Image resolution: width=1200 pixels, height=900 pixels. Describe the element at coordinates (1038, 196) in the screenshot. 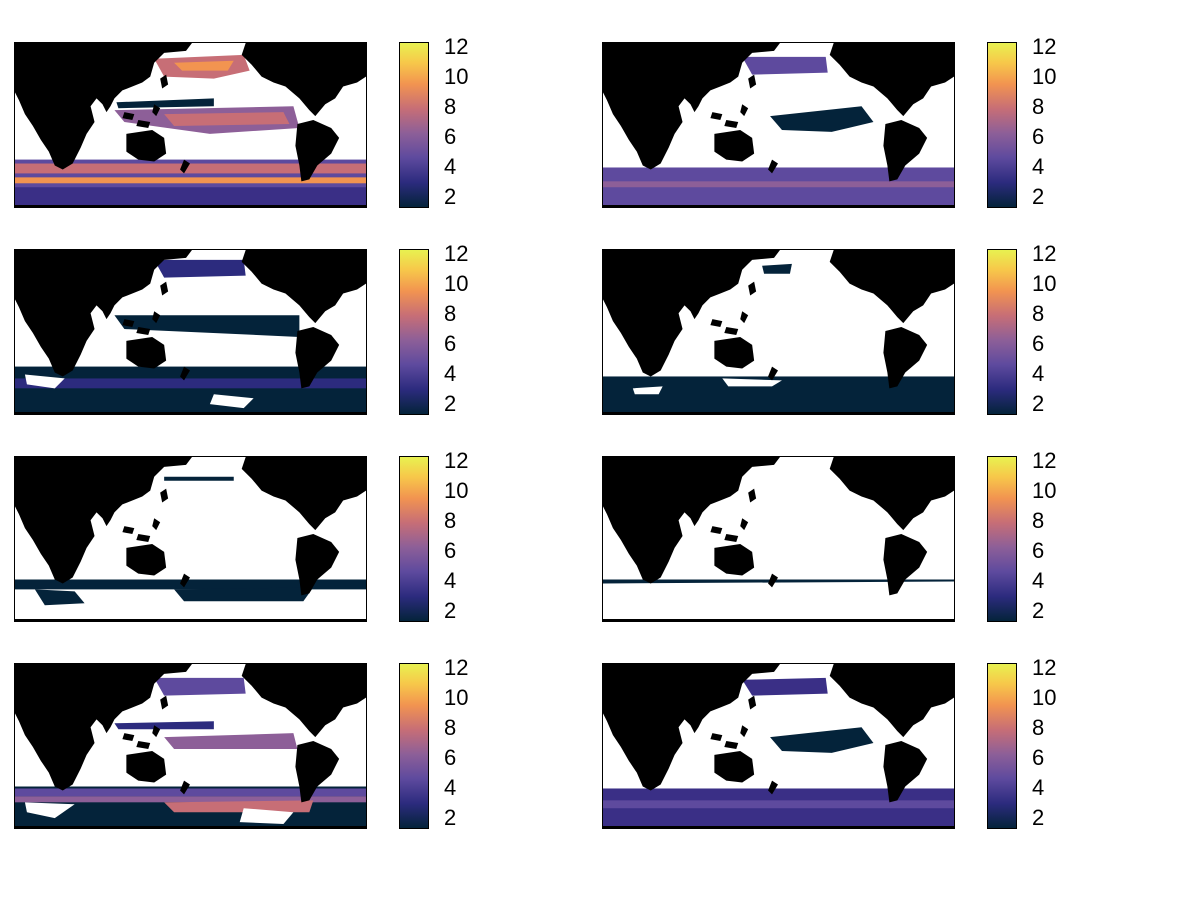

I see `cbar2-tick-2: 2` at that location.